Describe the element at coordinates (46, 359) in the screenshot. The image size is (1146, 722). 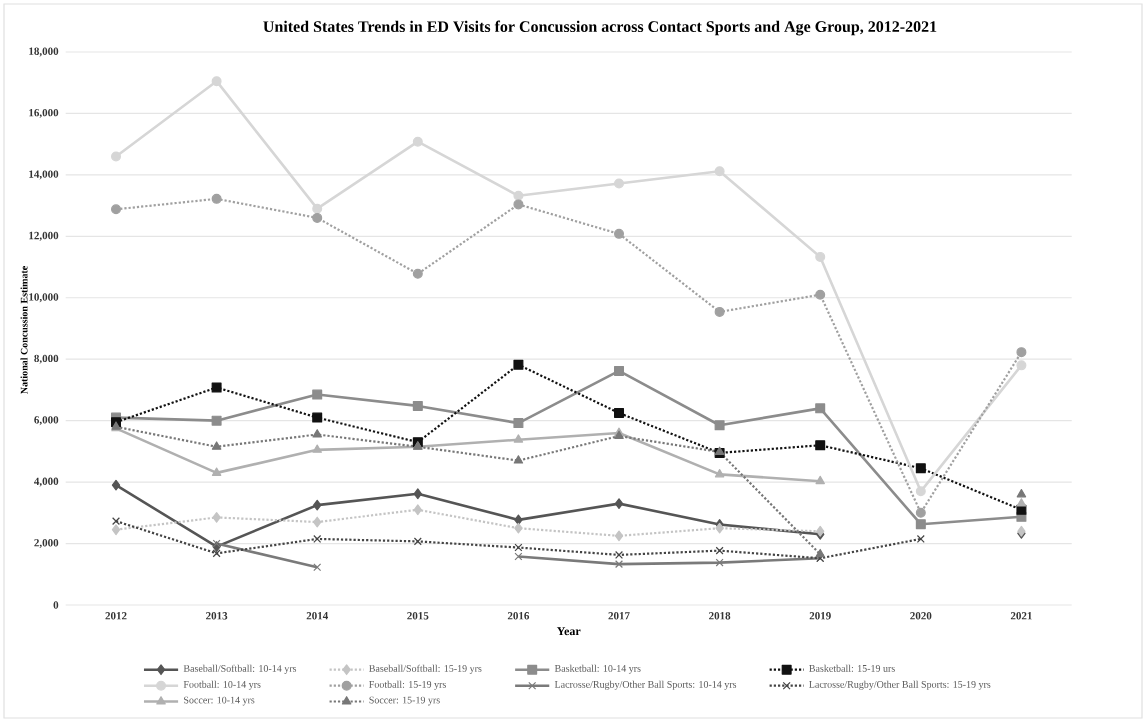
I see `y-tick-label: 8,000` at that location.